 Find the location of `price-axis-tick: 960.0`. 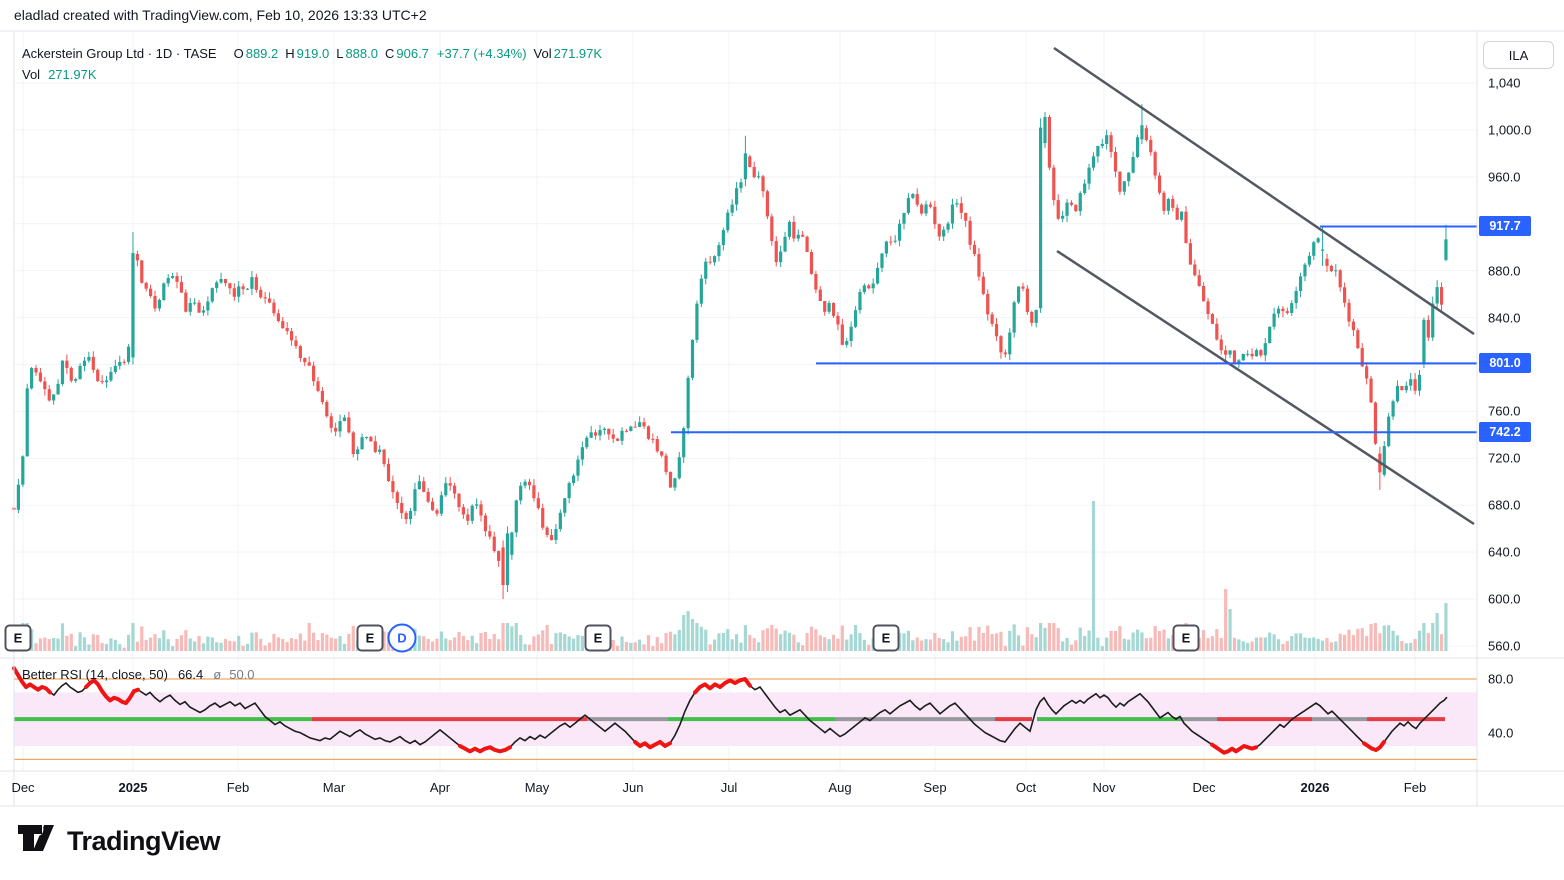

price-axis-tick: 960.0 is located at coordinates (1504, 177).